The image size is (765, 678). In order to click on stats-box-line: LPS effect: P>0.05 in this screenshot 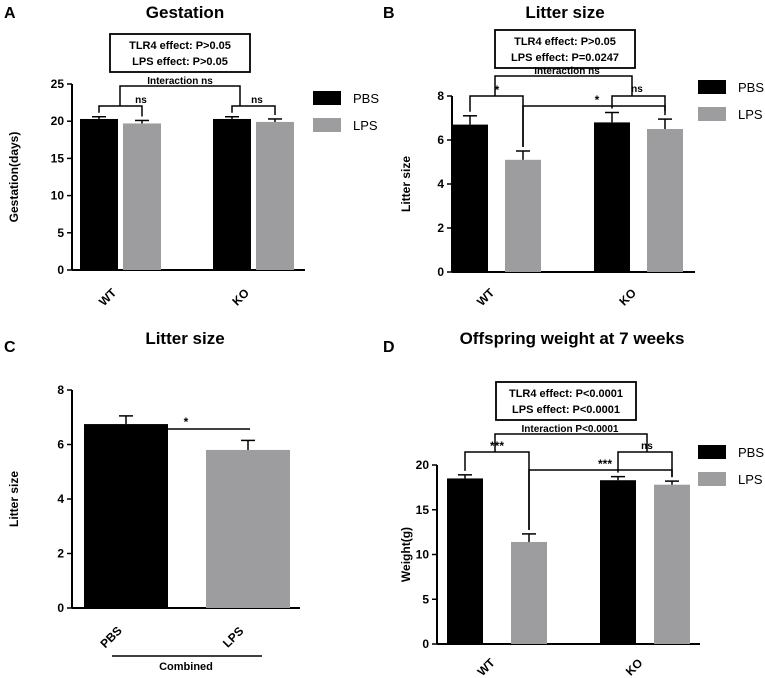, I will do `click(180, 62)`.